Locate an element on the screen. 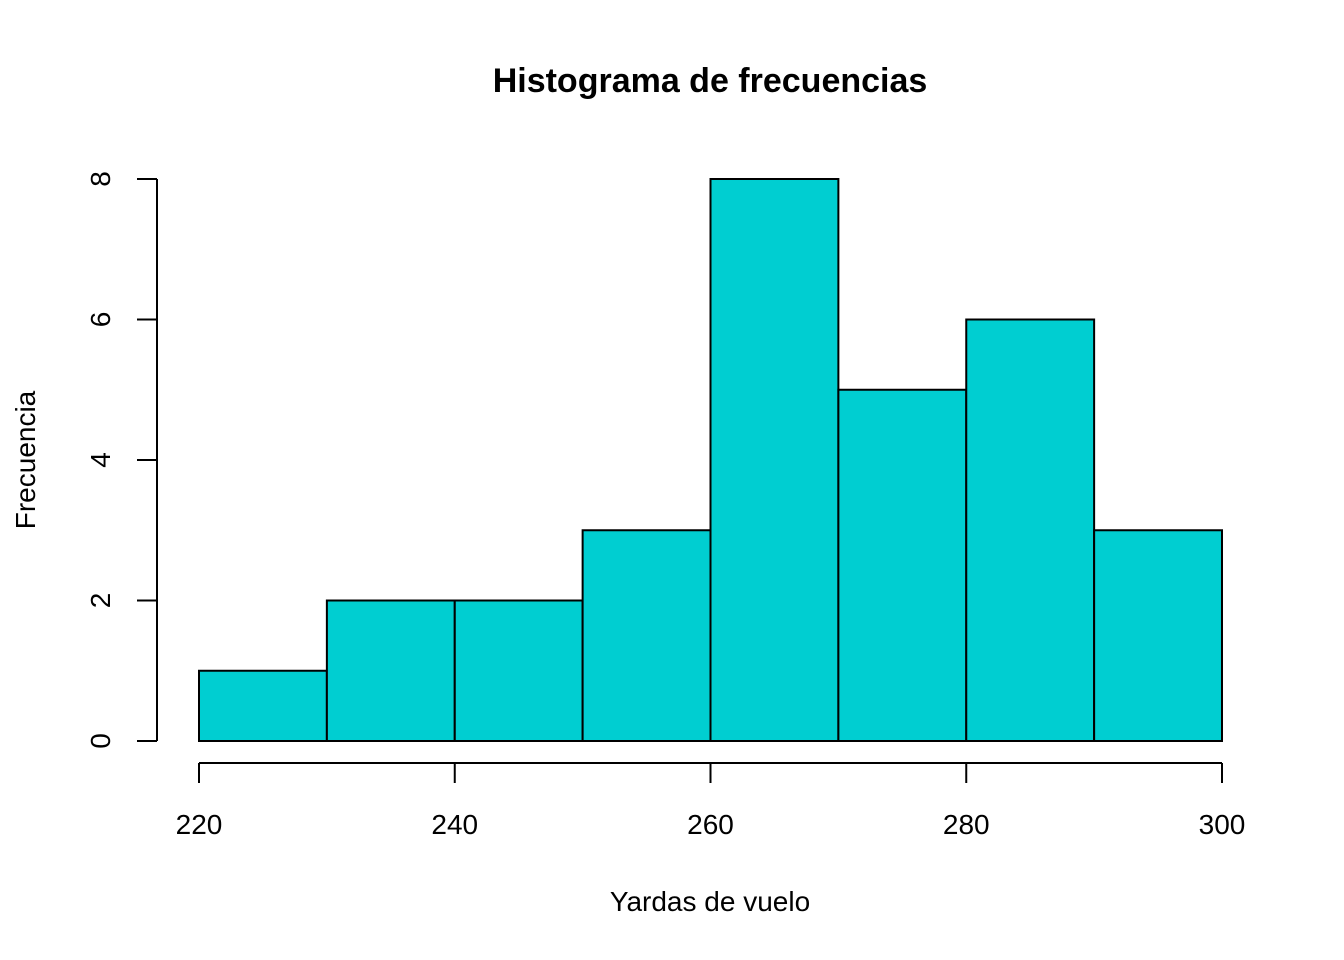 This screenshot has height=960, width=1344. y-axis-label: Frecuencia is located at coordinates (25, 459).